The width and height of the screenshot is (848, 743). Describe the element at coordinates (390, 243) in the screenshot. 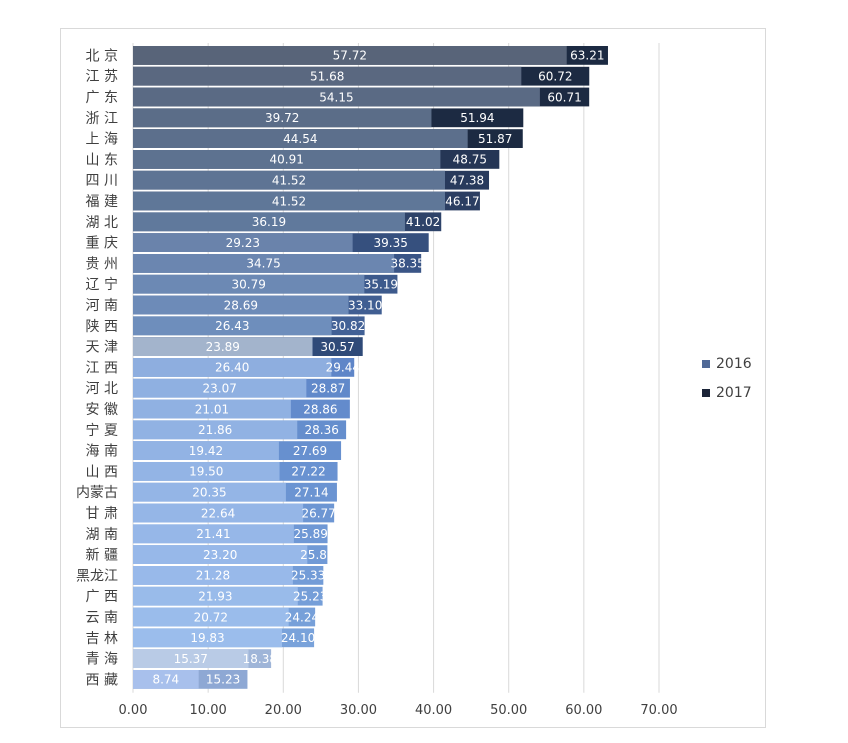

I see `data-label-2017: 39.35` at that location.